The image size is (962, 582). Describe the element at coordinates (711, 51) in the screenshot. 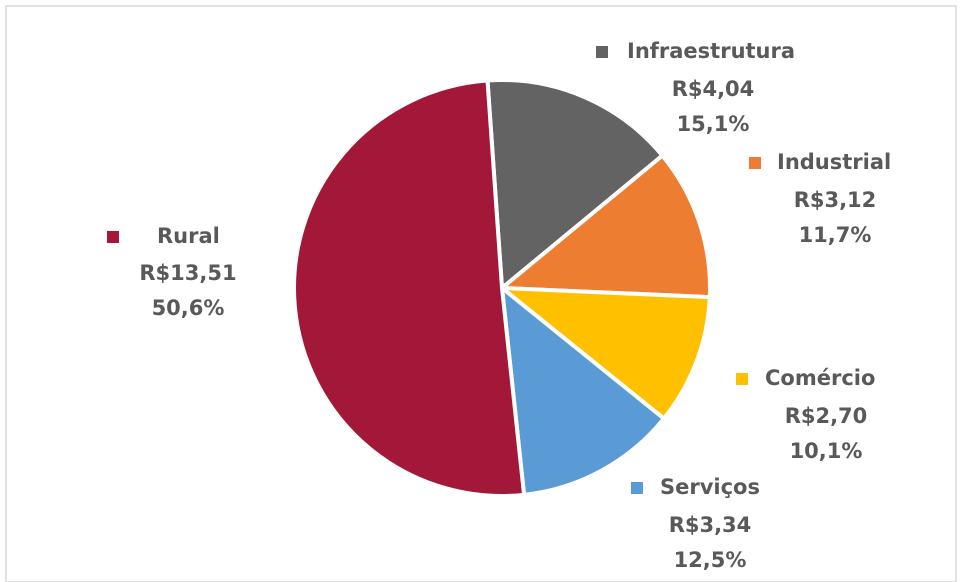

I see `category-label: Infraestrutura` at that location.